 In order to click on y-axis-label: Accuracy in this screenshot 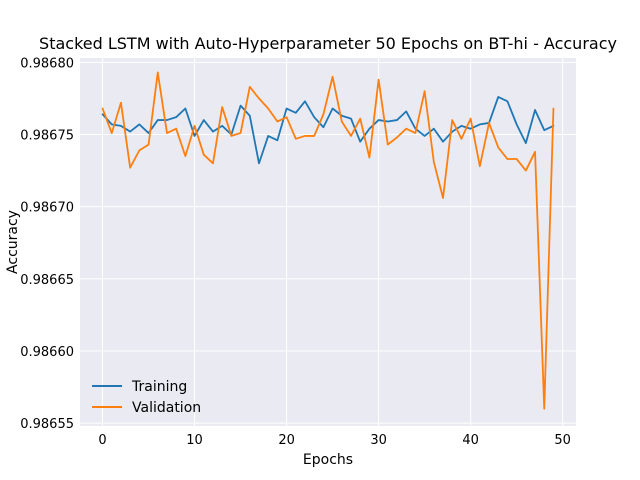, I will do `click(13, 242)`.